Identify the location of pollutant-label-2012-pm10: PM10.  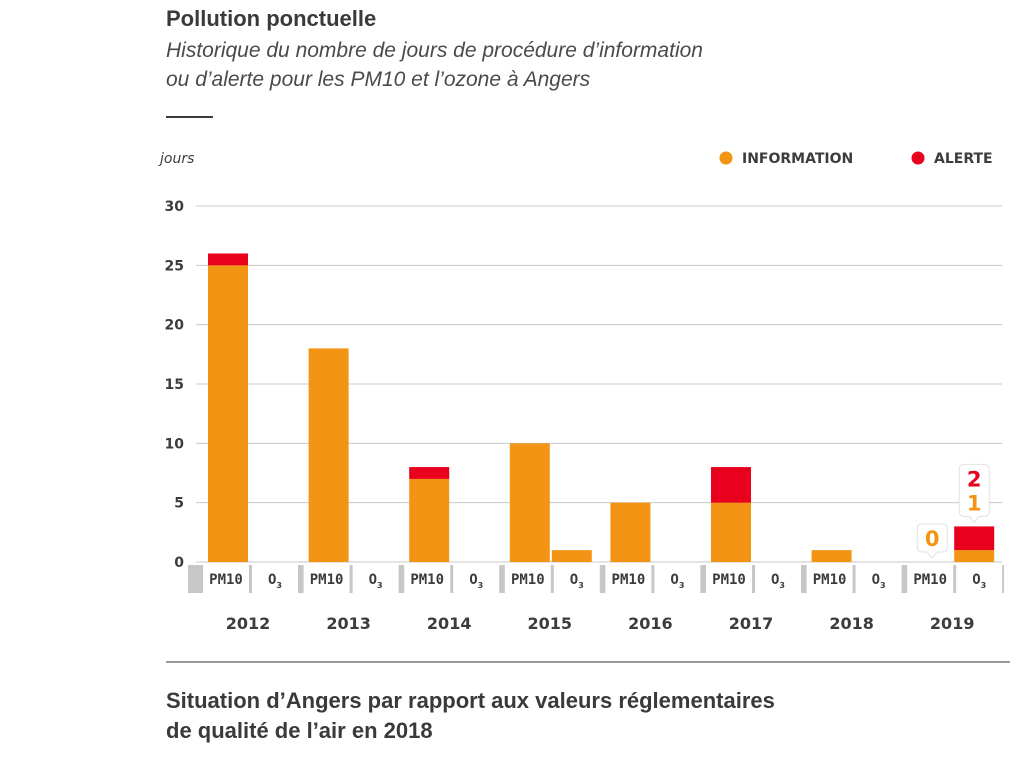
(226, 580).